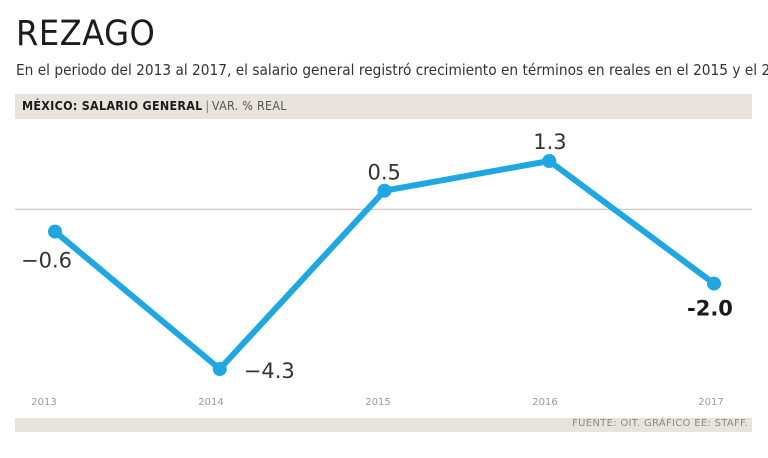 The height and width of the screenshot is (458, 768). I want to click on x-tick-label-2015: 2015, so click(377, 402).